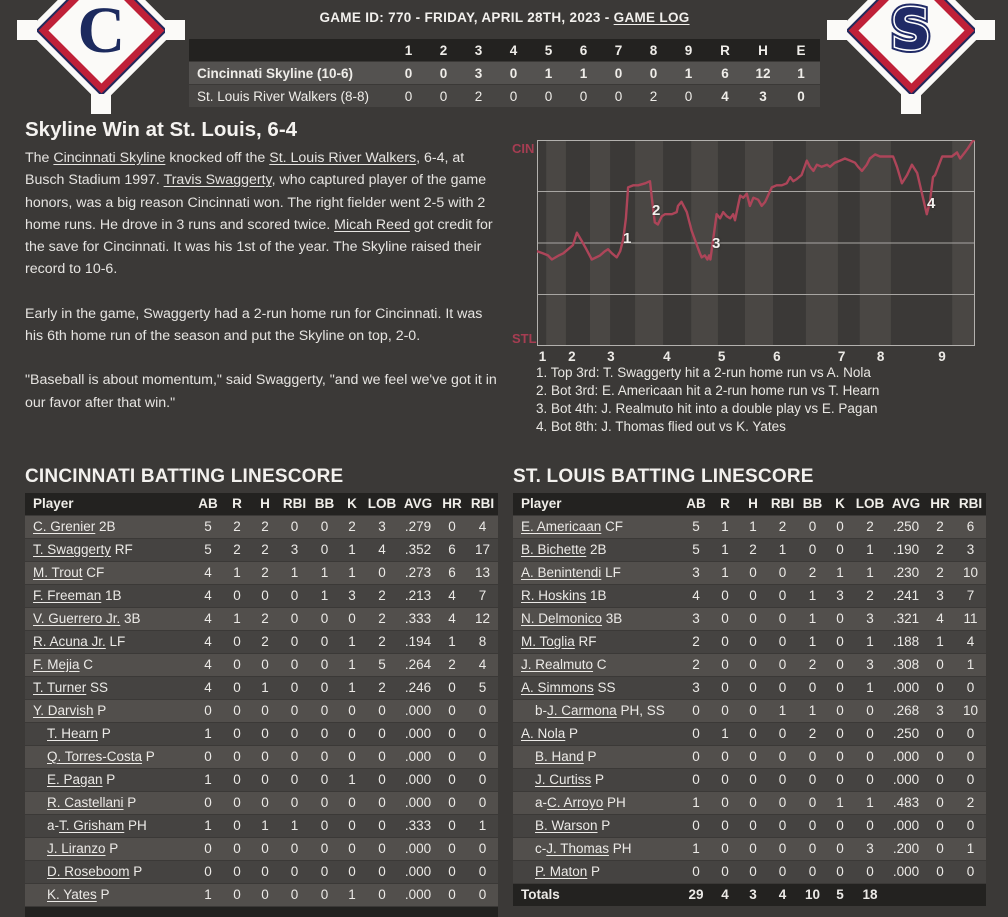 The image size is (1008, 917). I want to click on player-link: R. Acuna Jr., so click(69, 641).